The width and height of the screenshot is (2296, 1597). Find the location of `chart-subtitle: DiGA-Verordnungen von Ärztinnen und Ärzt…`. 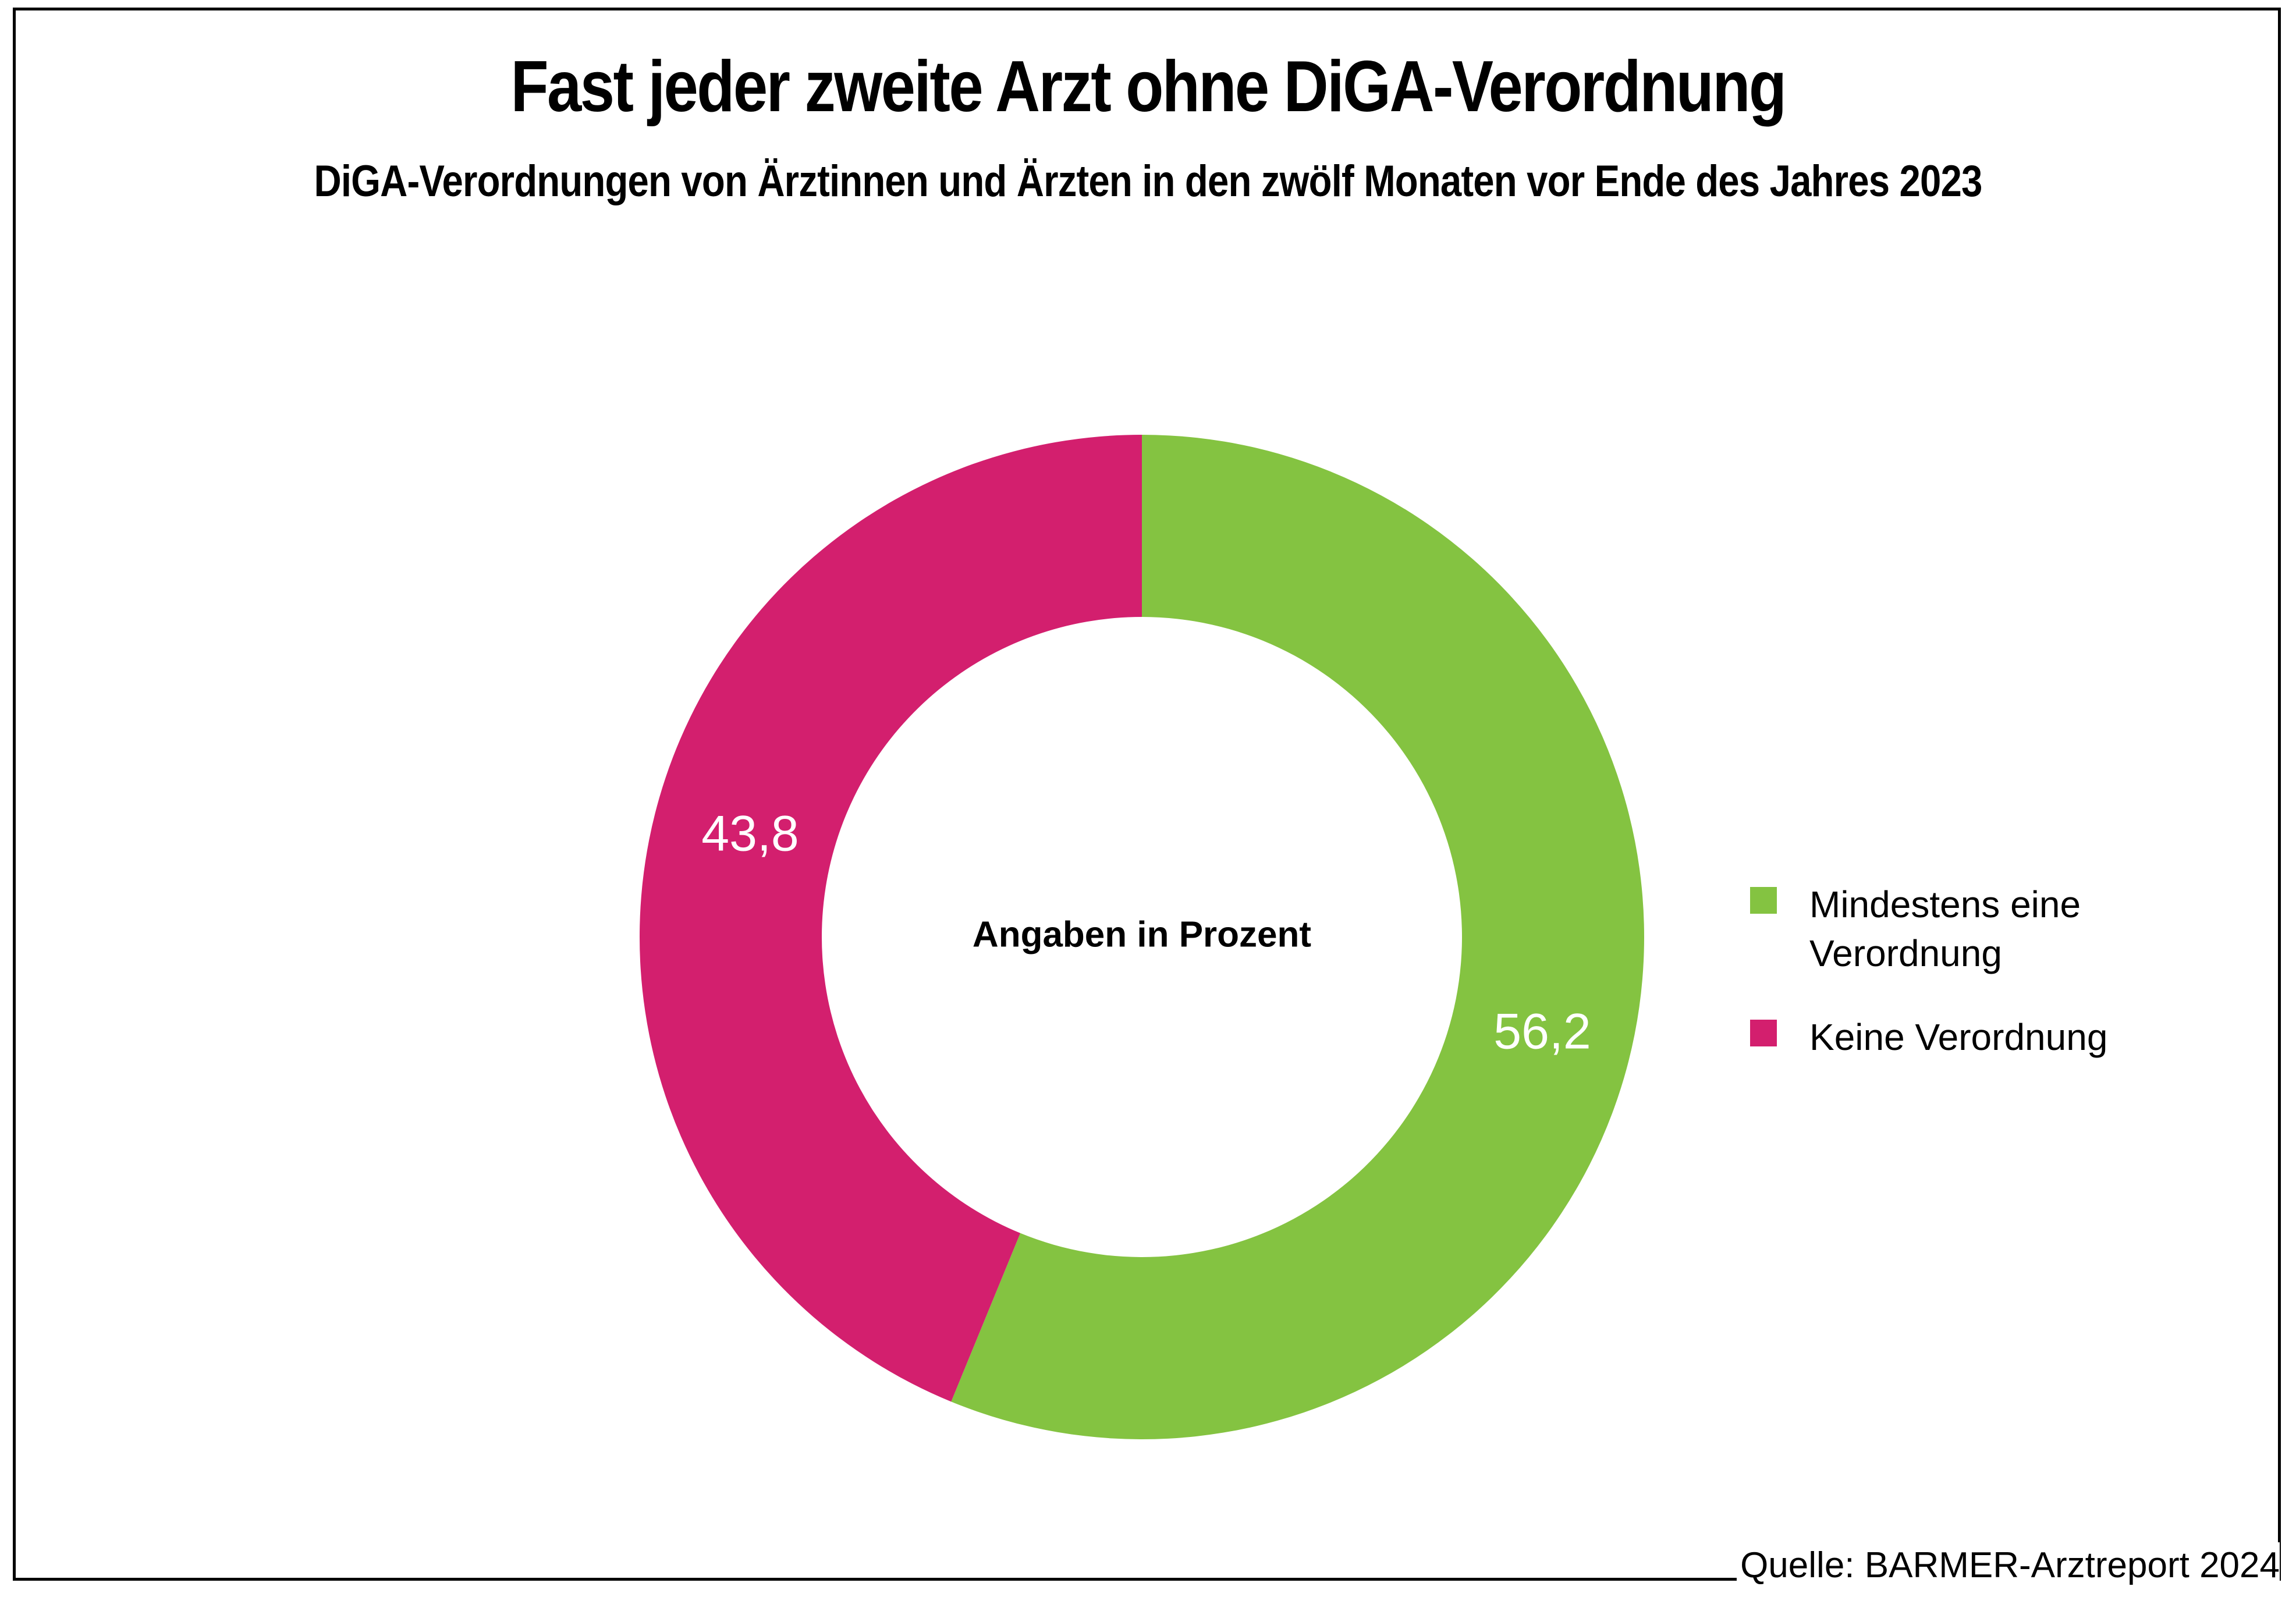

chart-subtitle: DiGA-Verordnungen von Ärztinnen und Ärzt… is located at coordinates (1148, 181).